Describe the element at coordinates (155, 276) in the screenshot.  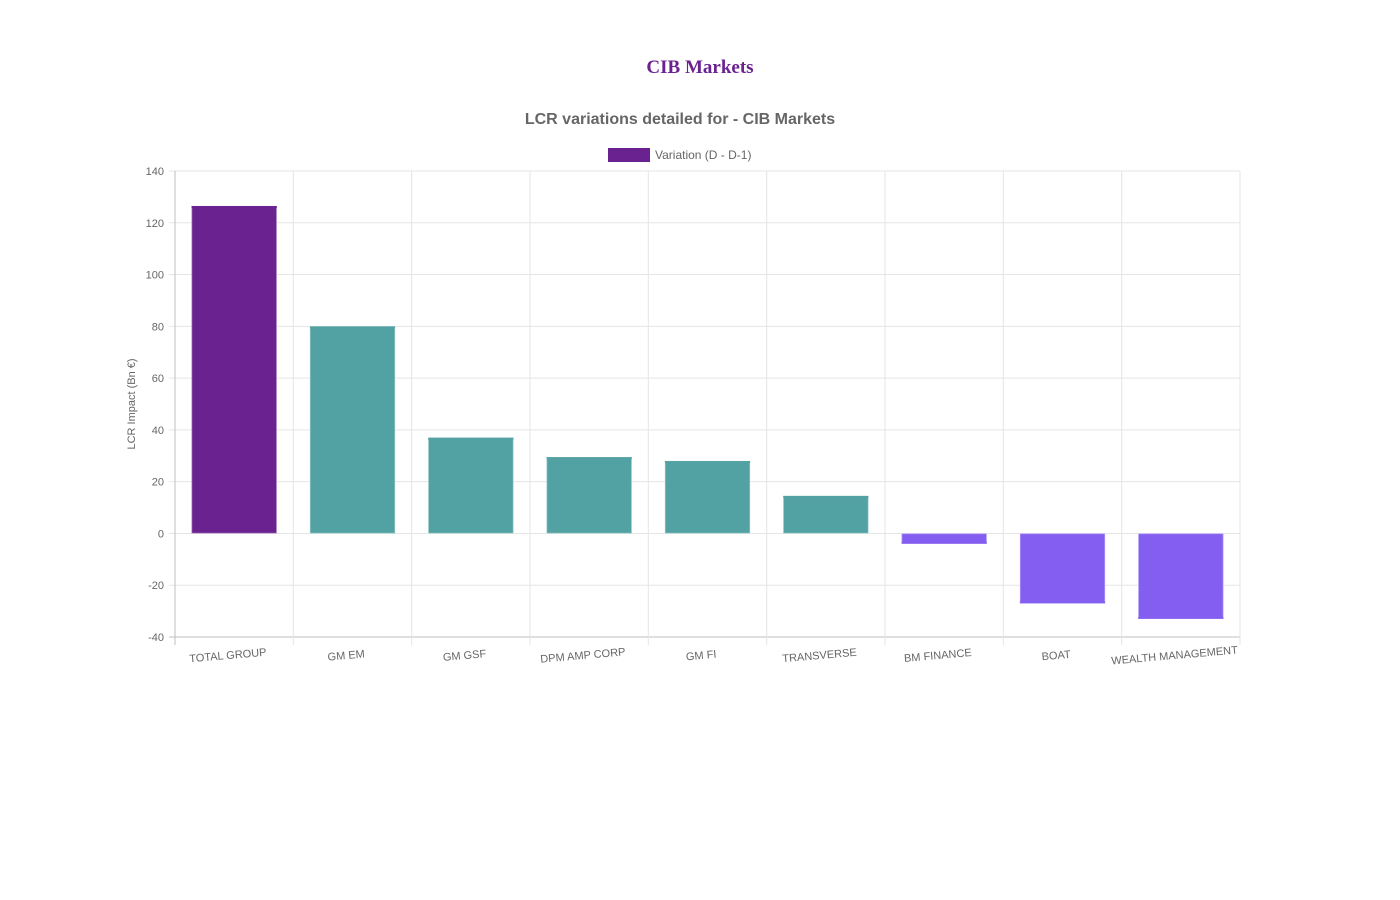
I see `y-tick-label: 100` at that location.